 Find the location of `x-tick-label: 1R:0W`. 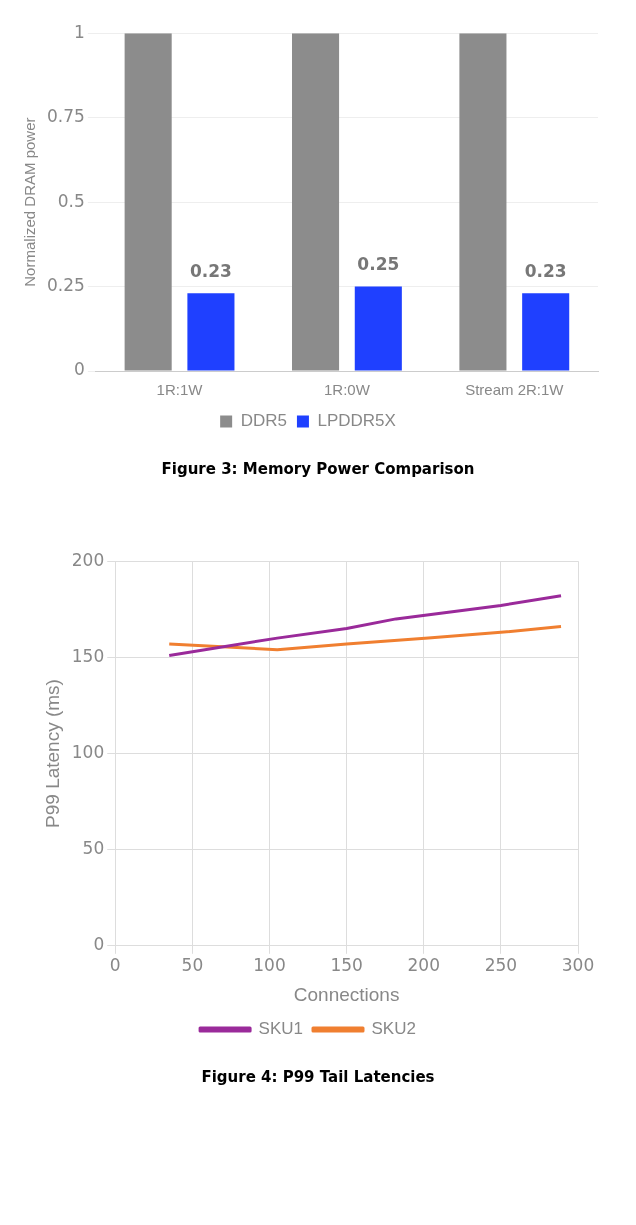

x-tick-label: 1R:0W is located at coordinates (347, 390).